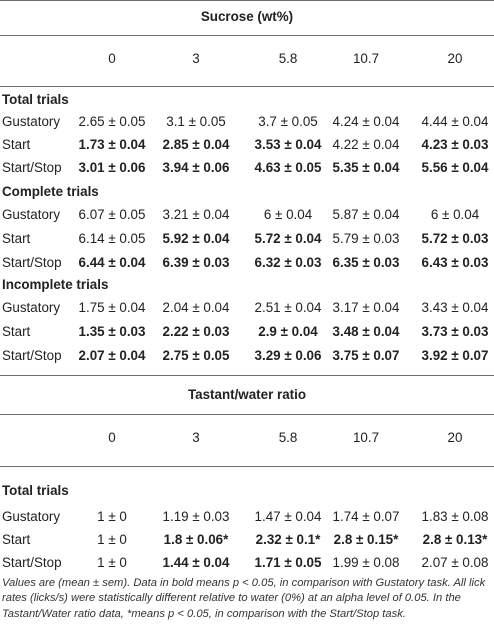 This screenshot has width=494, height=642. Describe the element at coordinates (196, 121) in the screenshot. I see `table-cell: 3.1 ± 0.05` at that location.